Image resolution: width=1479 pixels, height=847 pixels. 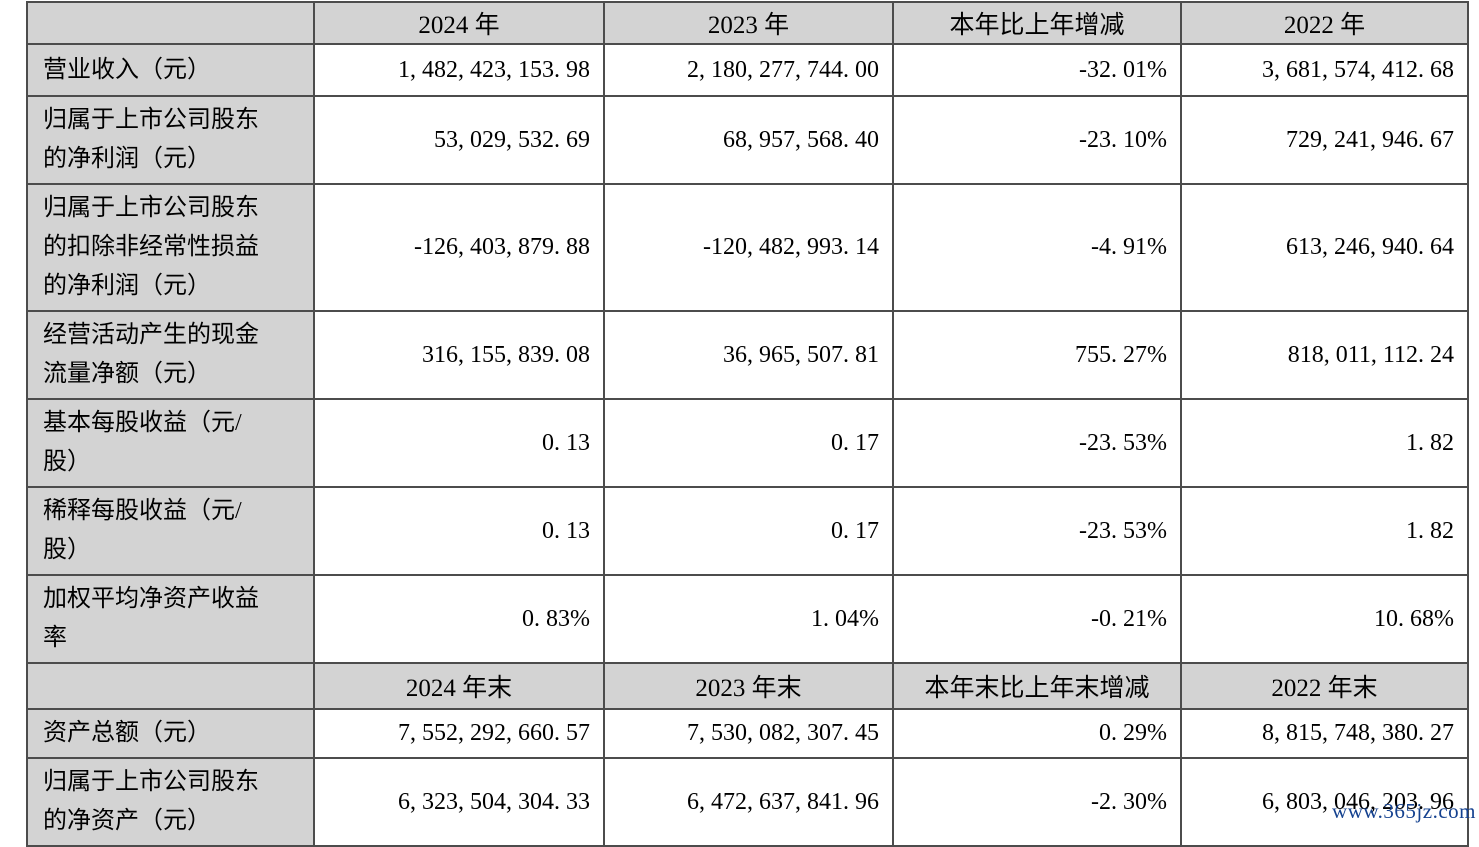 I want to click on row-label: 归属于上市公司股东的净利润（元）, so click(x=170, y=140).